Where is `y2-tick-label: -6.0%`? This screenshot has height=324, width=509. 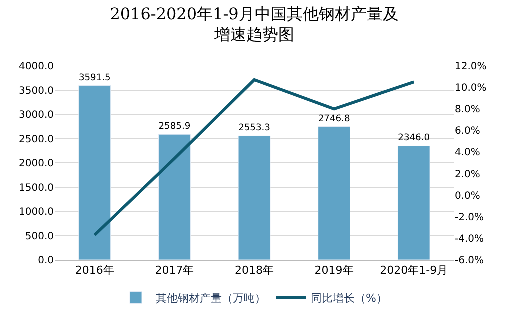 y2-tick-label: -6.0% is located at coordinates (469, 261).